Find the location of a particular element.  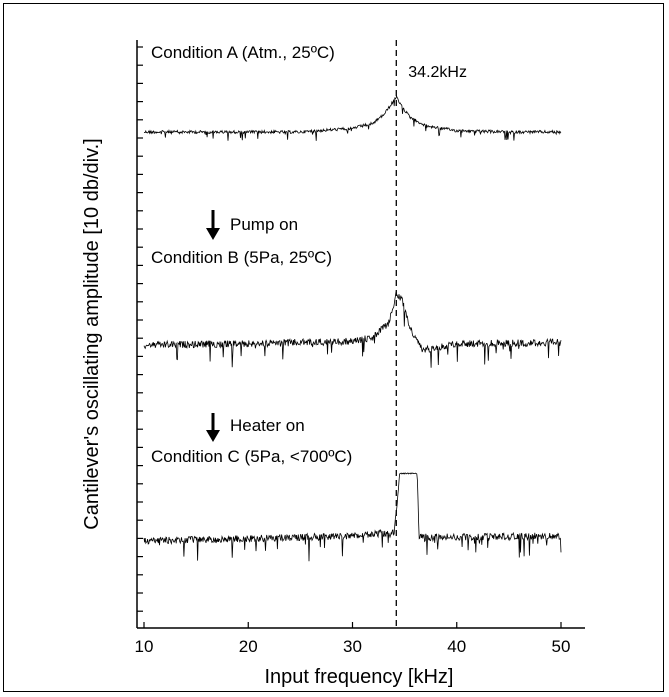

pump-on-label: Pump on is located at coordinates (264, 224).